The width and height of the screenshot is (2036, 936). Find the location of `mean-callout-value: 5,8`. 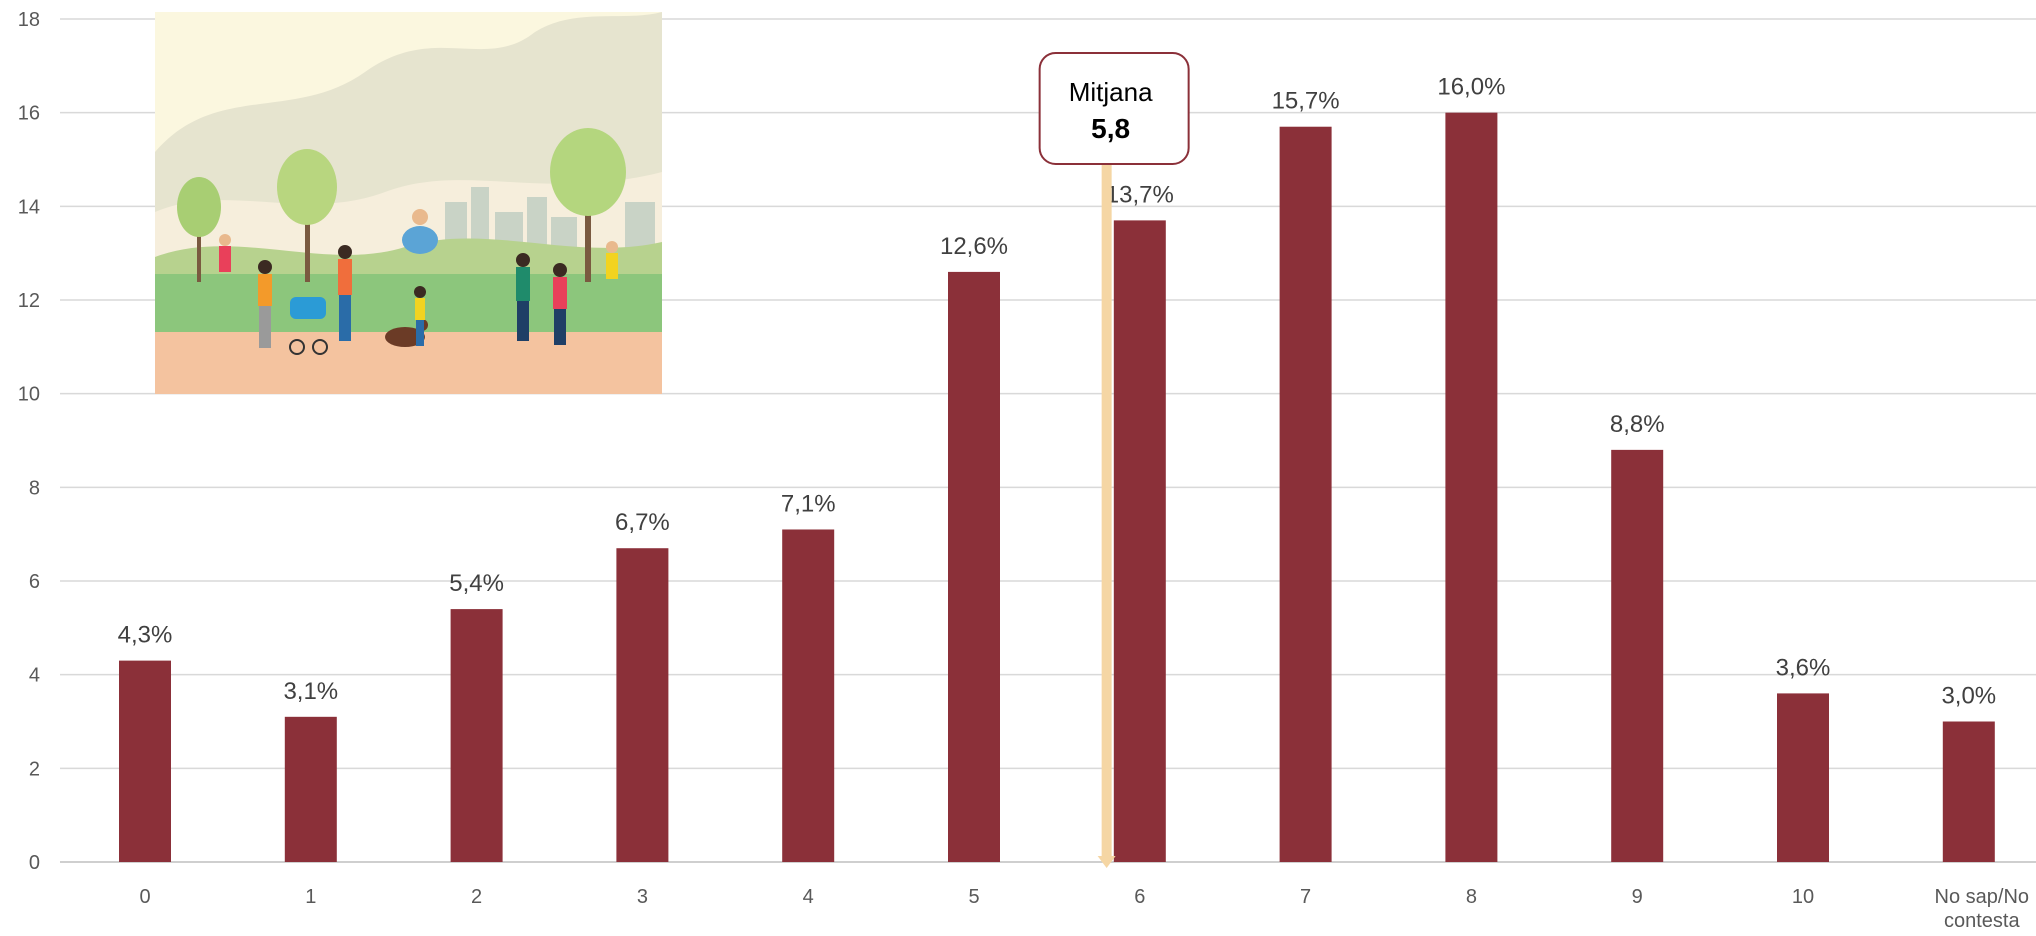

mean-callout-value: 5,8 is located at coordinates (1110, 128).